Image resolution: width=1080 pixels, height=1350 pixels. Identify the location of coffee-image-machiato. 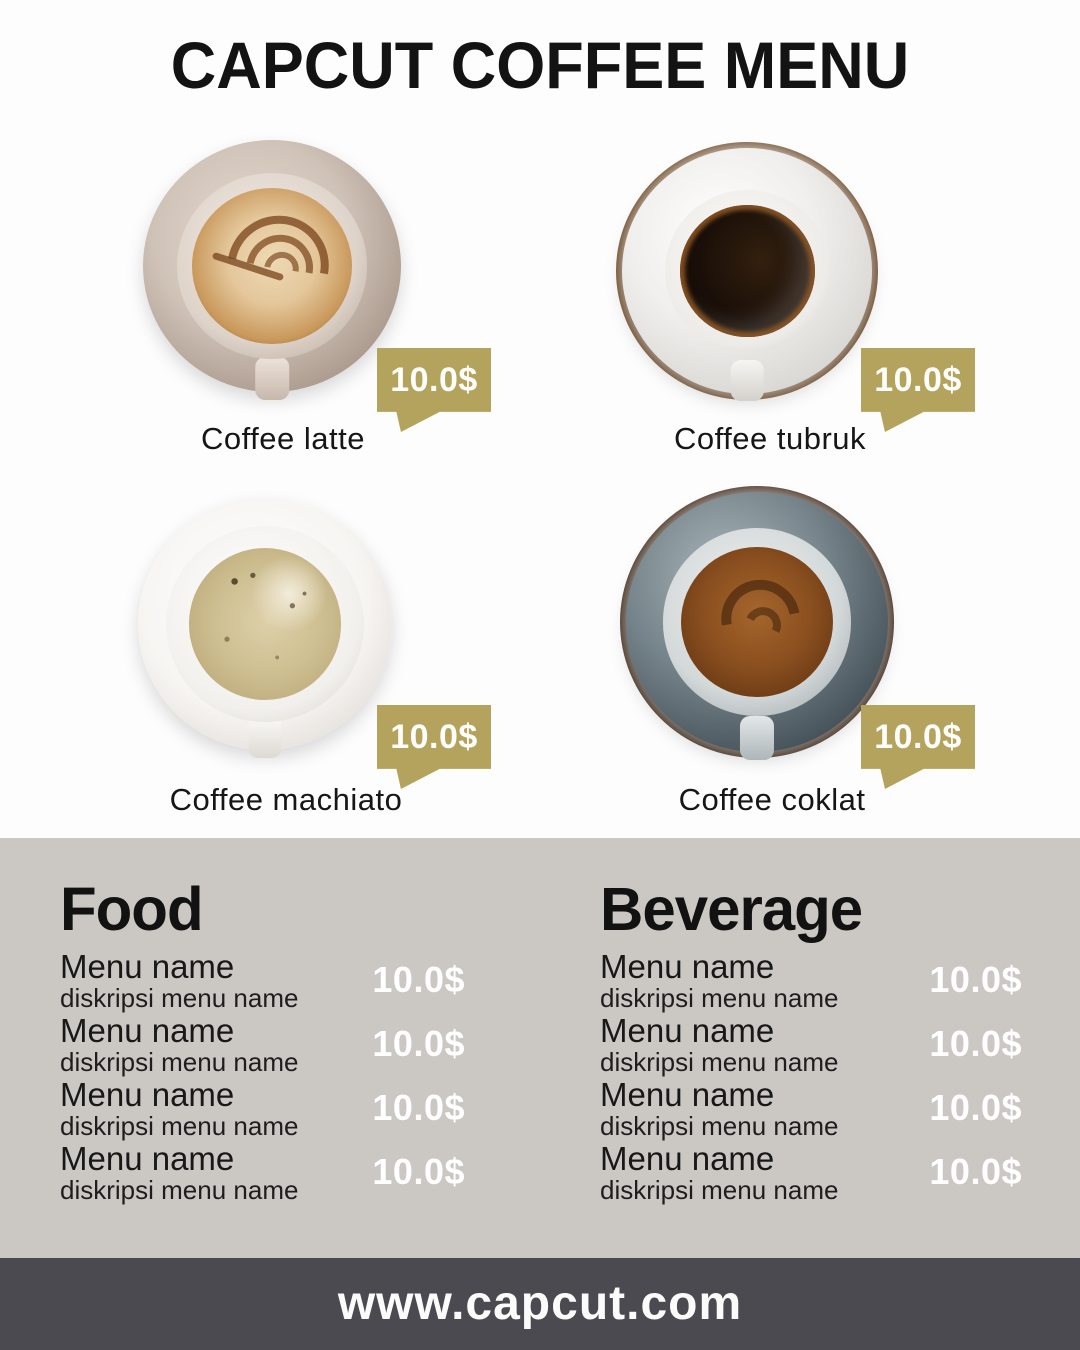
(265, 628).